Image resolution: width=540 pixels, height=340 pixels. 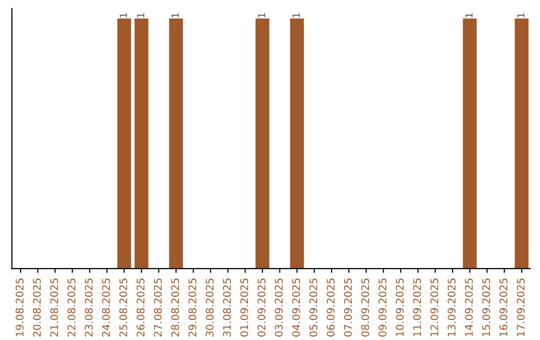 I want to click on x-tick-label: 28.08.2025, so click(x=175, y=307).